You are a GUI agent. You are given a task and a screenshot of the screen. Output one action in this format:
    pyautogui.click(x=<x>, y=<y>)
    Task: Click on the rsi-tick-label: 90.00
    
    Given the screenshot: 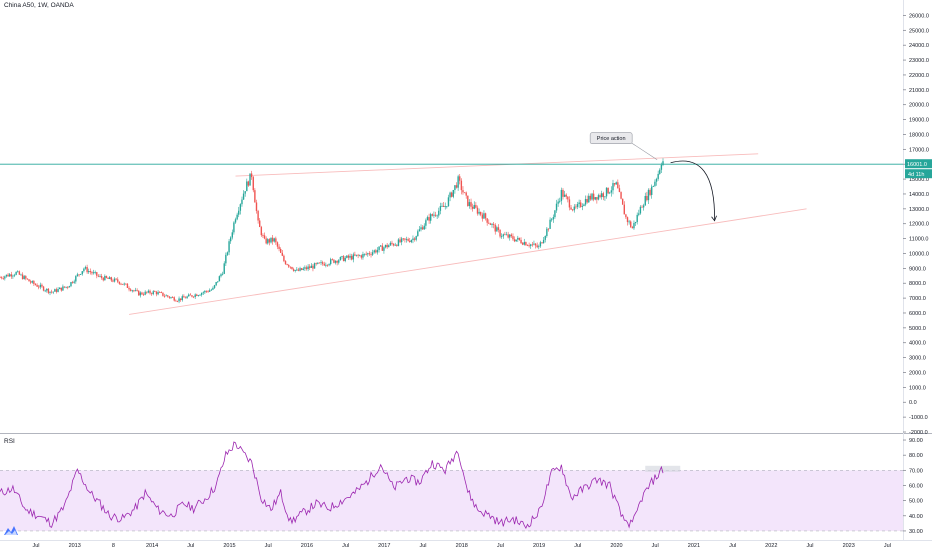 What is the action you would take?
    pyautogui.click(x=916, y=441)
    